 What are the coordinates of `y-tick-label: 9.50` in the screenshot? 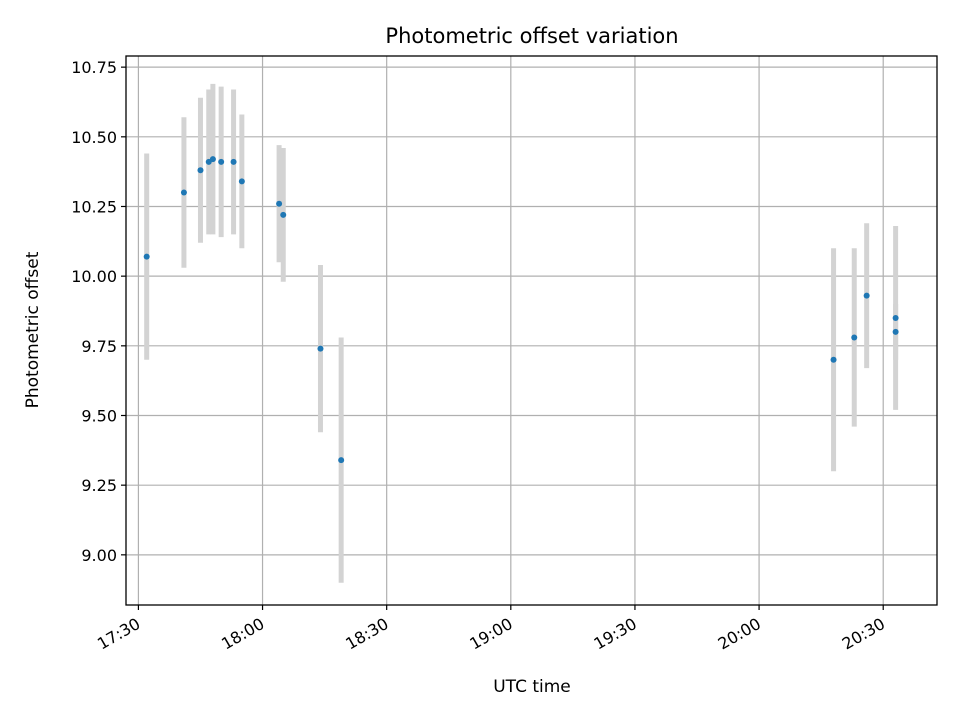 It's located at (99, 415).